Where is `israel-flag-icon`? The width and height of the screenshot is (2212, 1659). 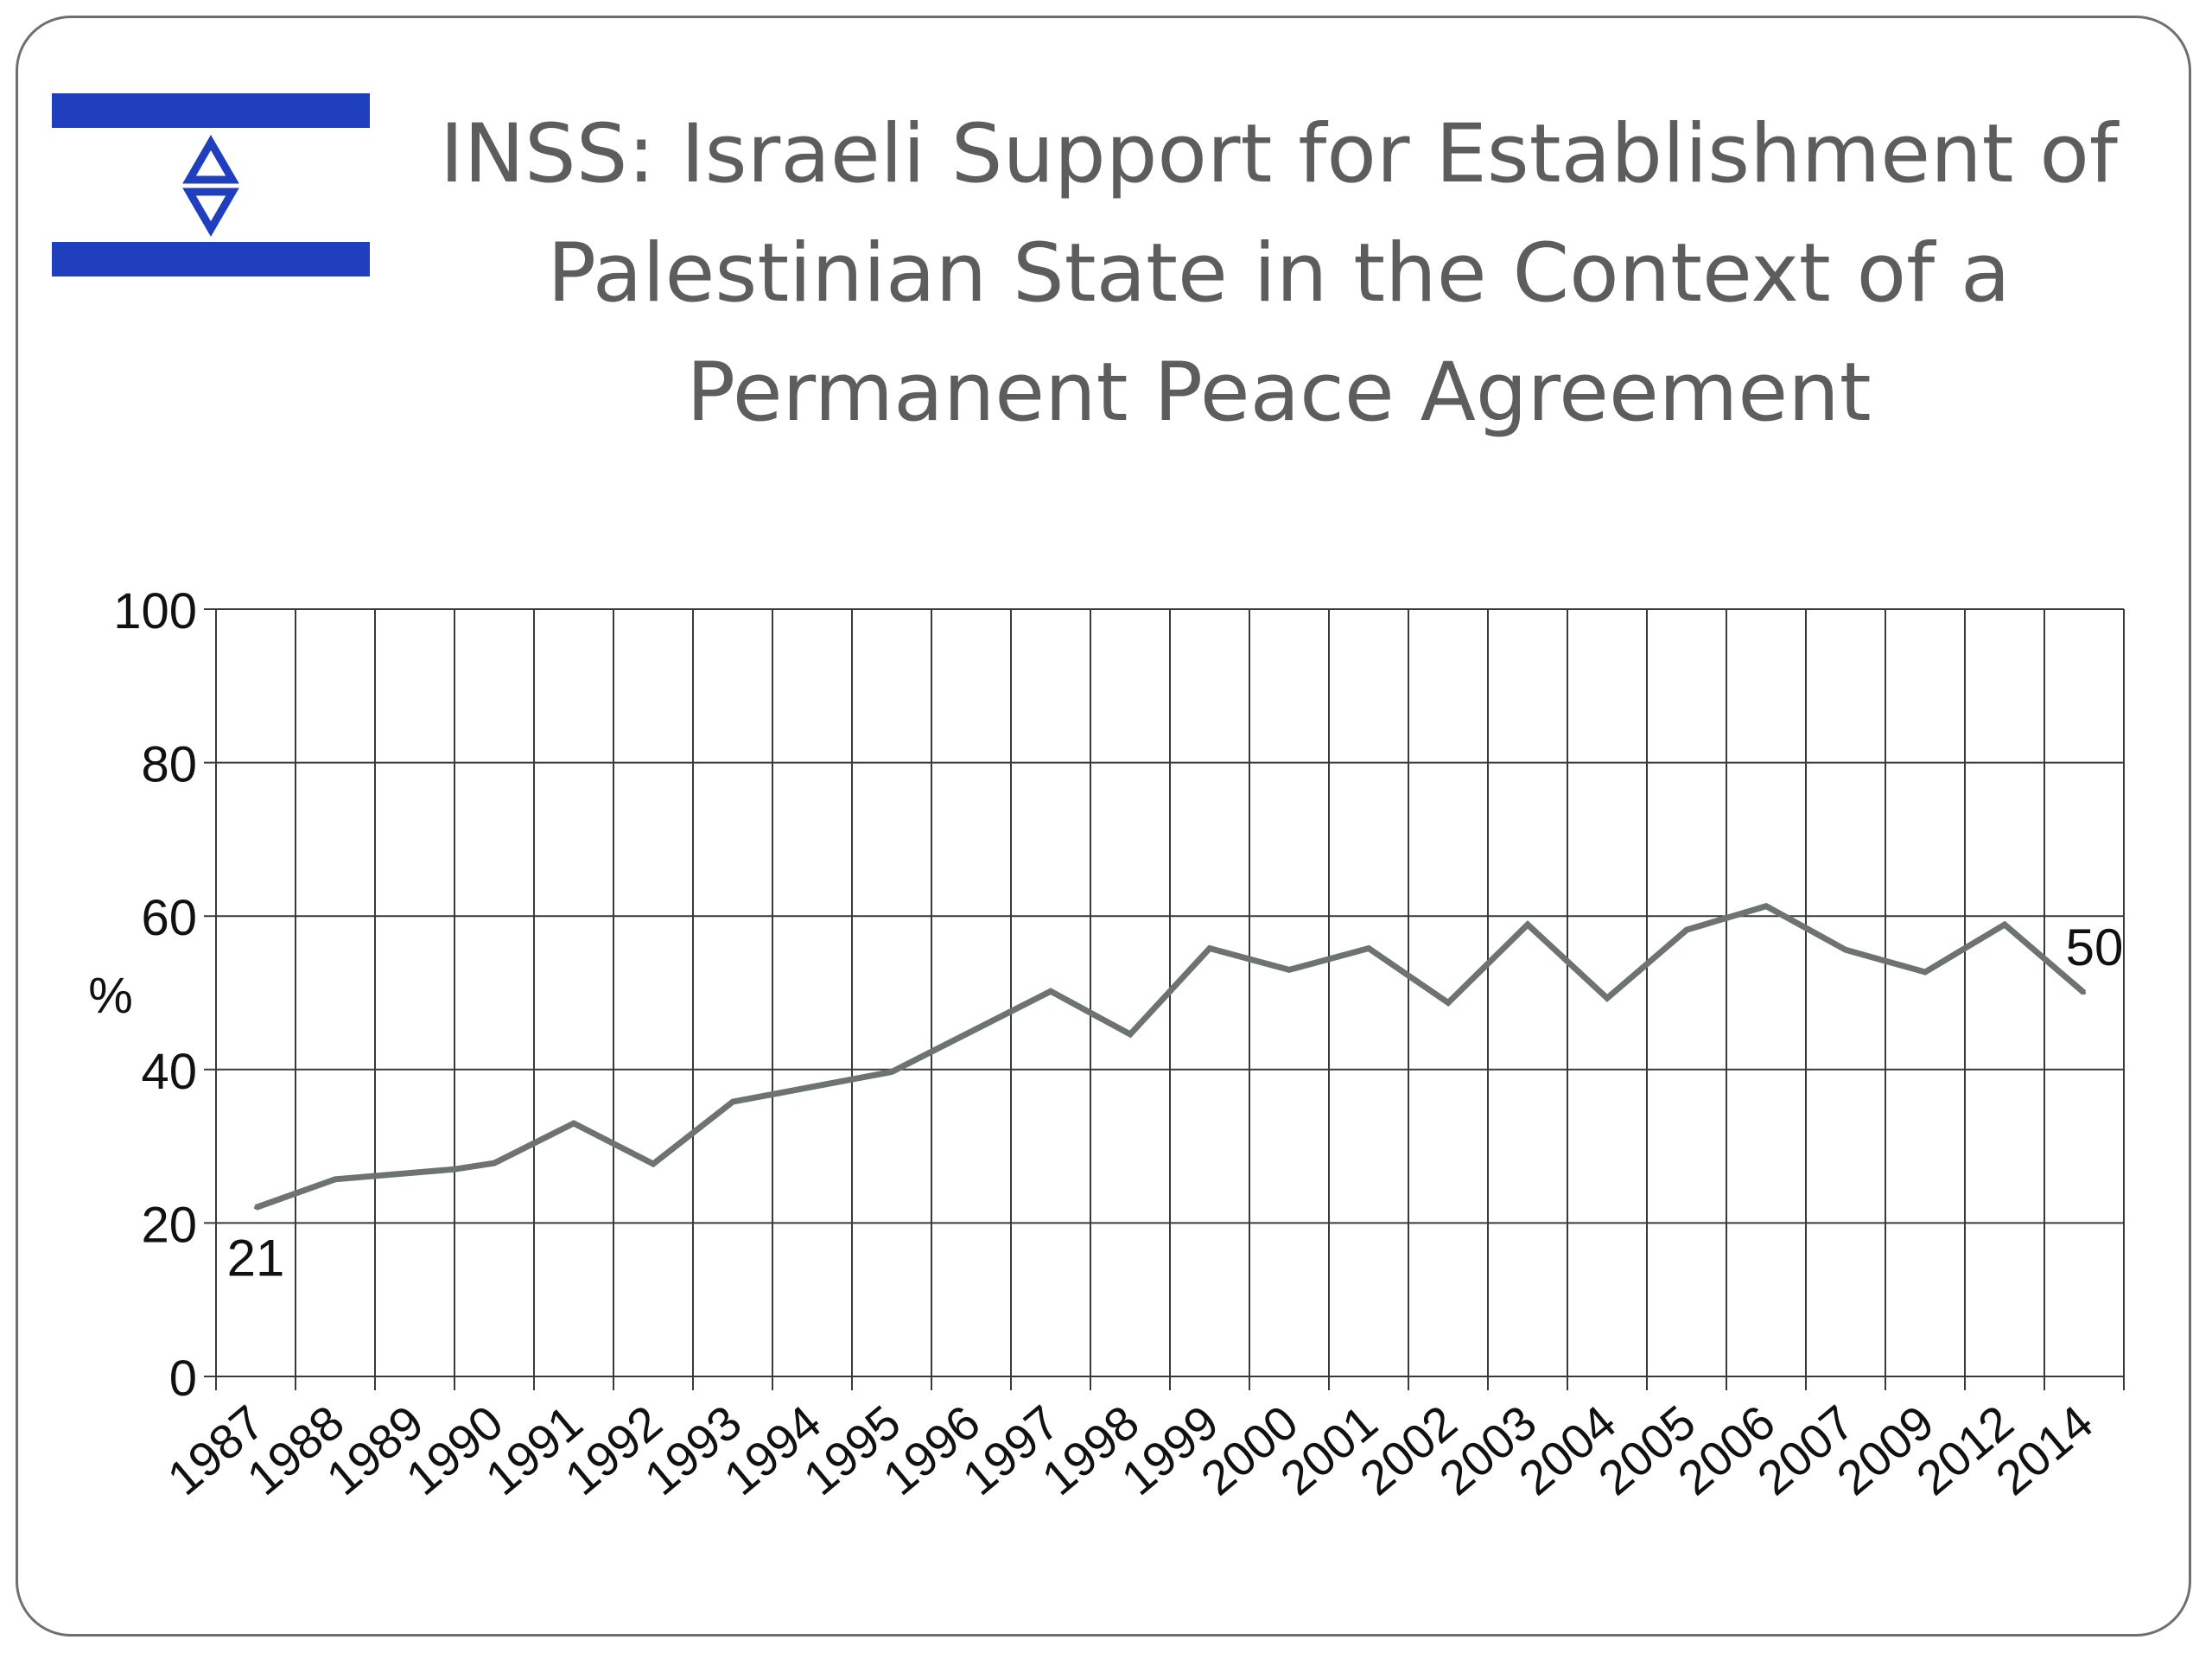
israel-flag-icon is located at coordinates (211, 184).